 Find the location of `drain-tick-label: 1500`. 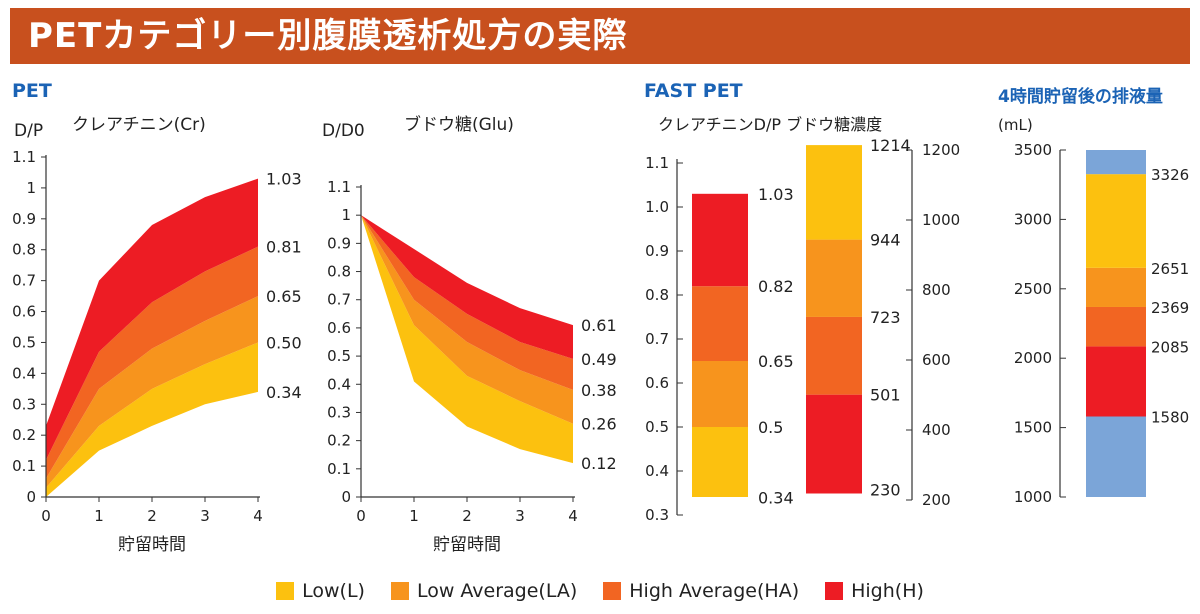

drain-tick-label: 1500 is located at coordinates (1033, 428).